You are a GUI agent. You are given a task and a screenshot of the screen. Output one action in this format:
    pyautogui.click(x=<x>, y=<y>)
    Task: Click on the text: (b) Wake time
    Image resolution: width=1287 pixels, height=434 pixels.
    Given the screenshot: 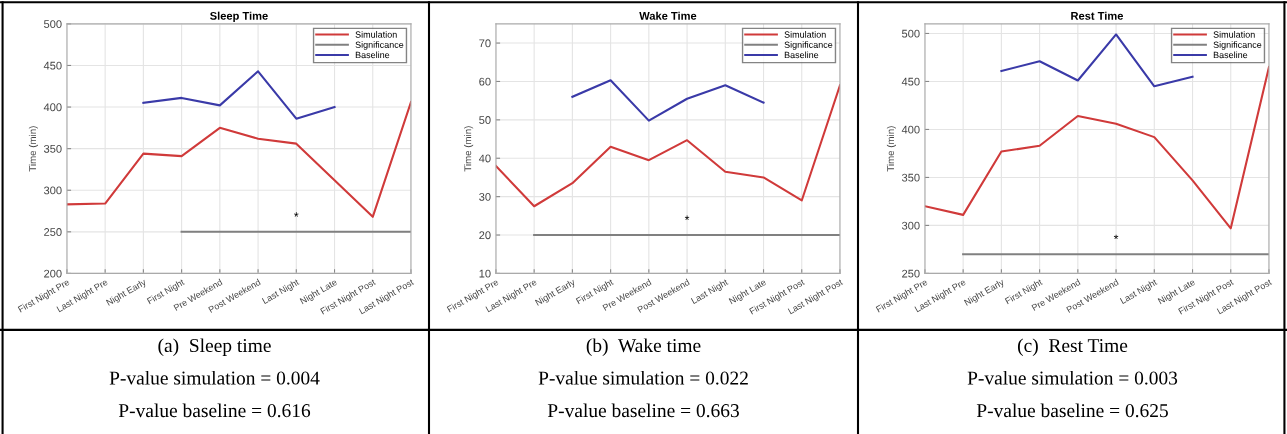 What is the action you would take?
    pyautogui.click(x=643, y=347)
    